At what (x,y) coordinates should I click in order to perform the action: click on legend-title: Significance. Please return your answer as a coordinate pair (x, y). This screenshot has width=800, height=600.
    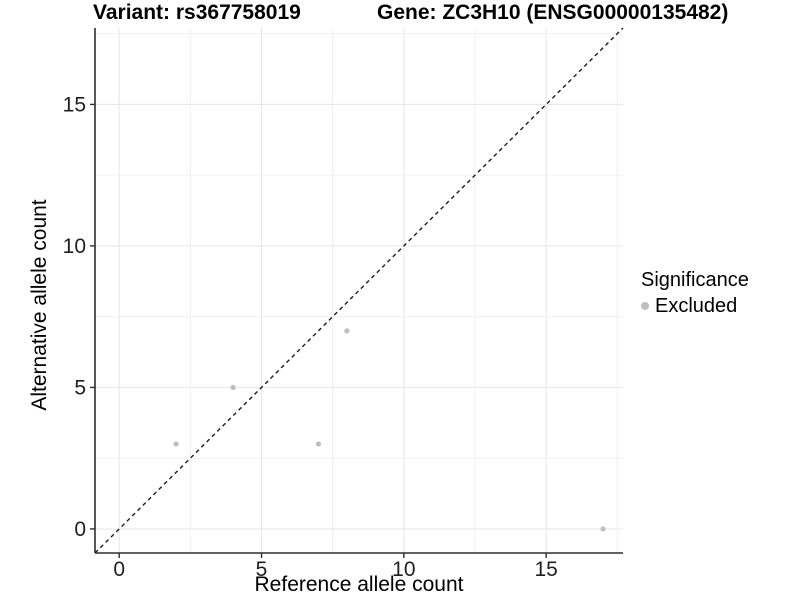
    Looking at the image, I should click on (695, 280).